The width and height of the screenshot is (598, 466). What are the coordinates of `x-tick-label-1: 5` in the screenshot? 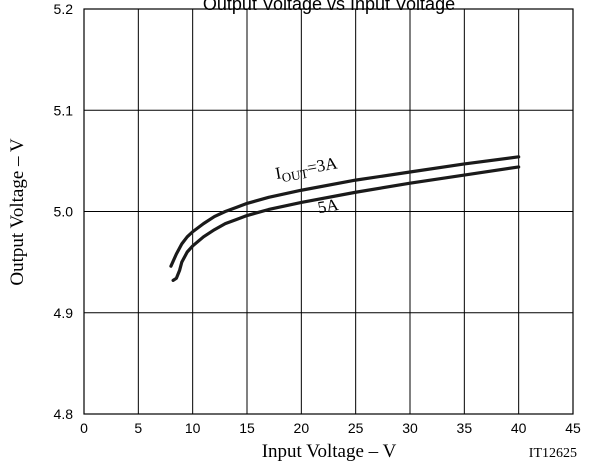 It's located at (138, 428).